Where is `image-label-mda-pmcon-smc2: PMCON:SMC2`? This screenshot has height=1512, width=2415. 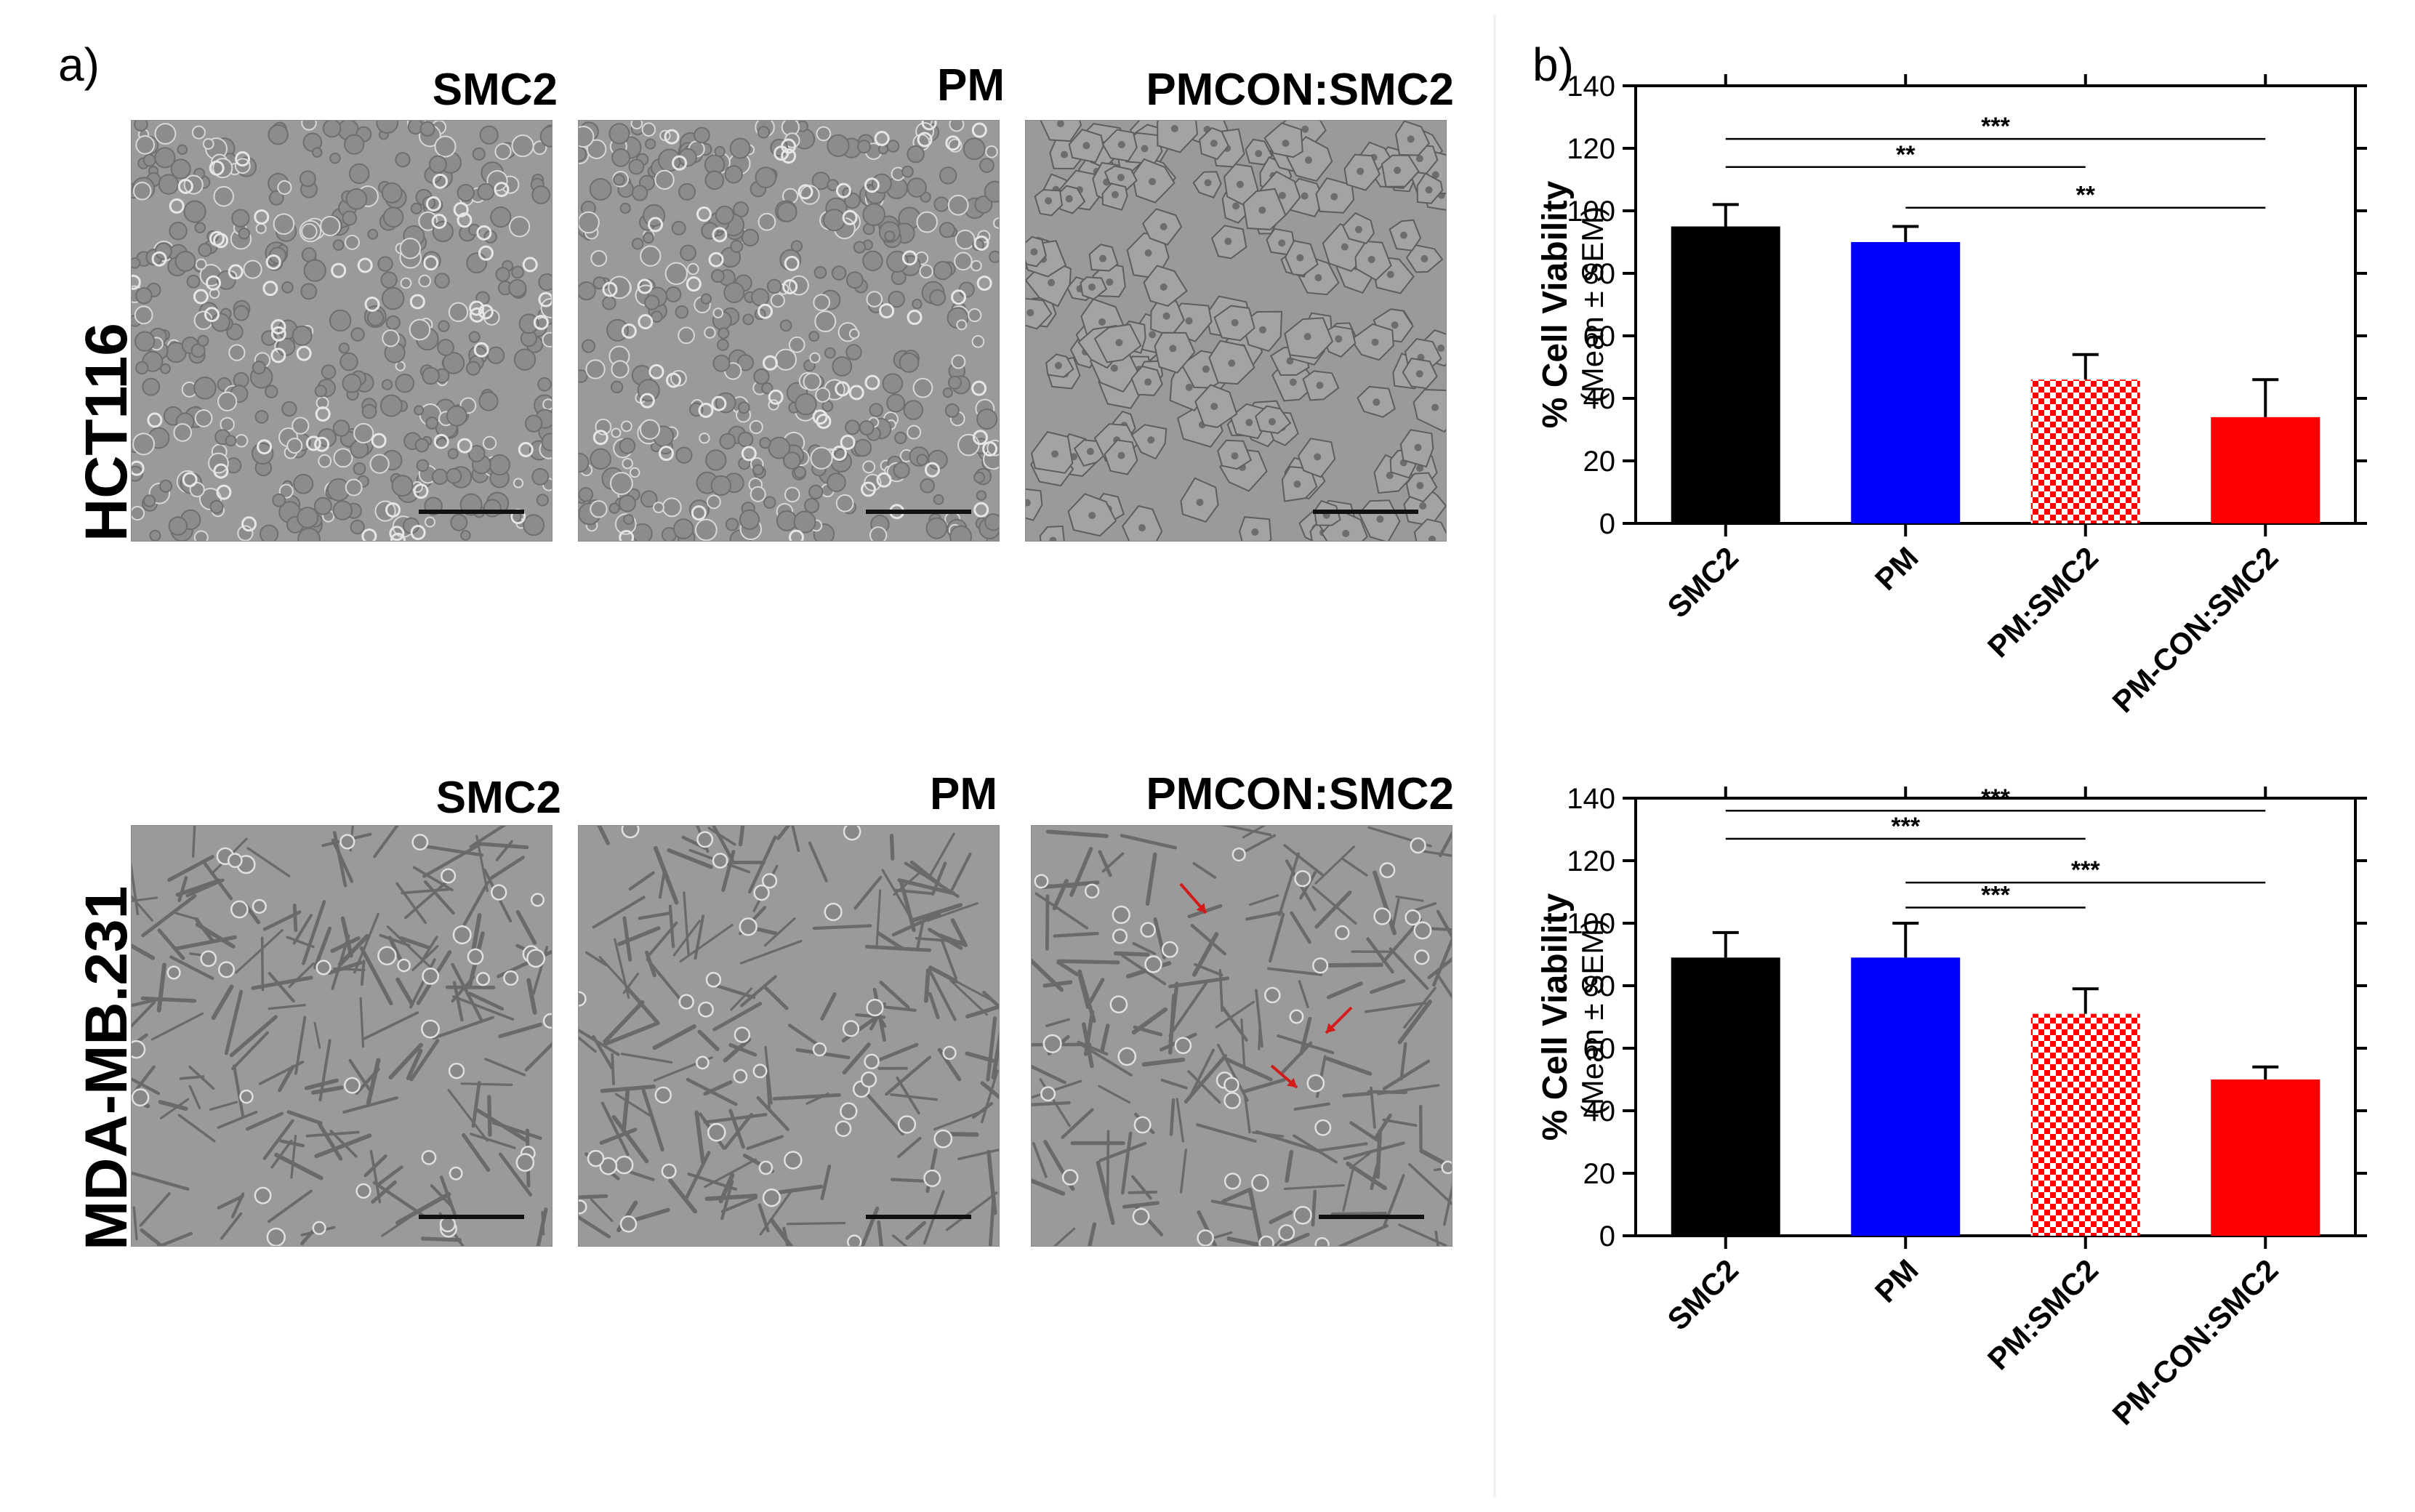 image-label-mda-pmcon-smc2: PMCON:SMC2 is located at coordinates (1300, 794).